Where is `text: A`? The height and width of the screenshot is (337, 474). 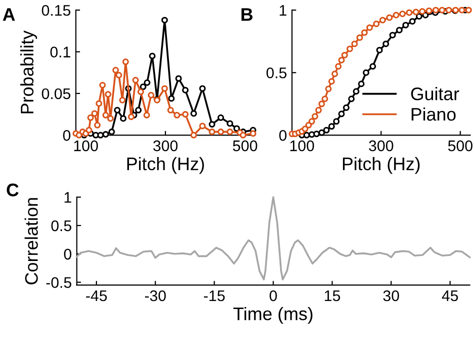 text: A is located at coordinates (8, 14).